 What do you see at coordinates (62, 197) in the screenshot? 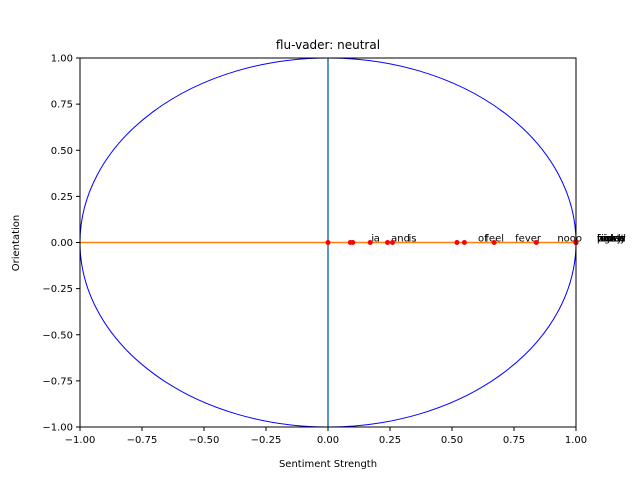
I see `y-tick-label: 0.25` at bounding box center [62, 197].